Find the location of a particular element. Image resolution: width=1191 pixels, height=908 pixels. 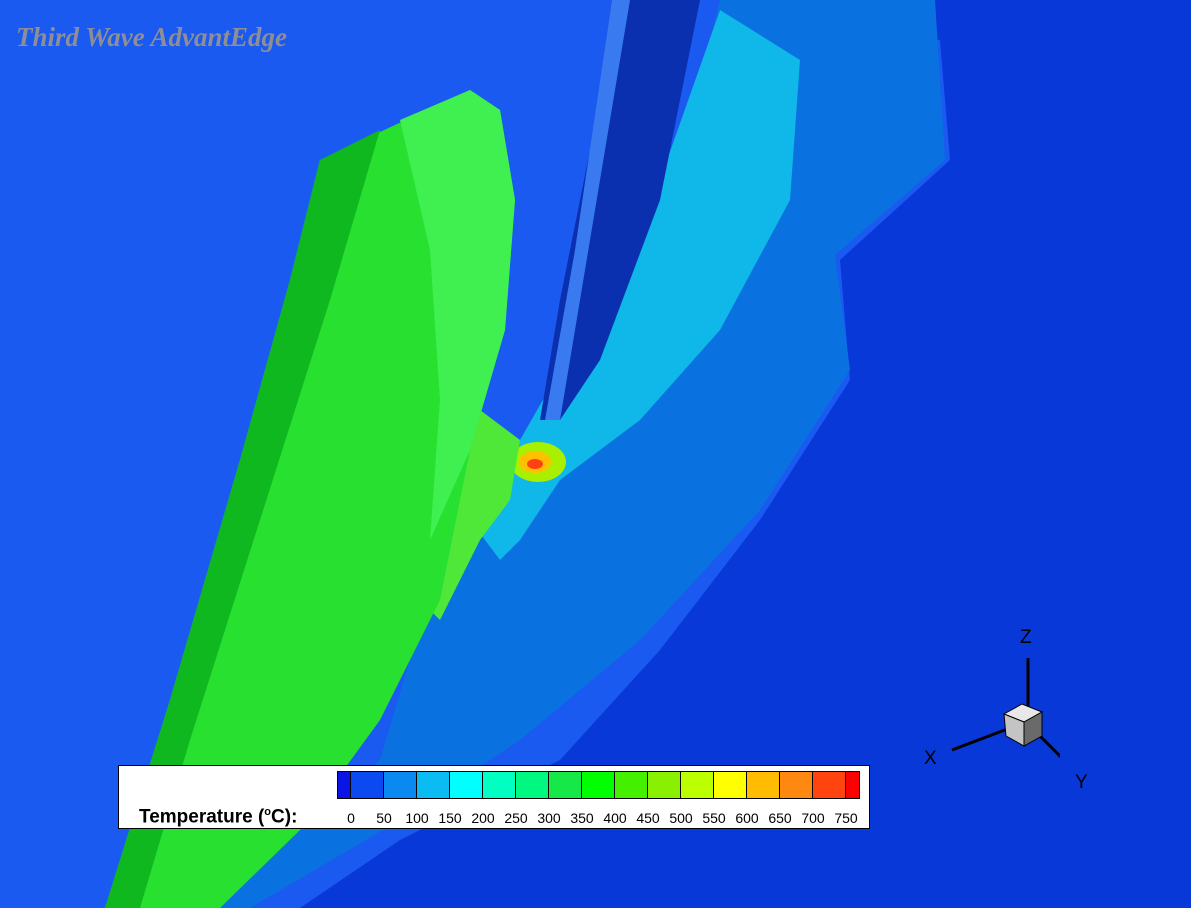

legend-tick-label: 650 is located at coordinates (780, 818).